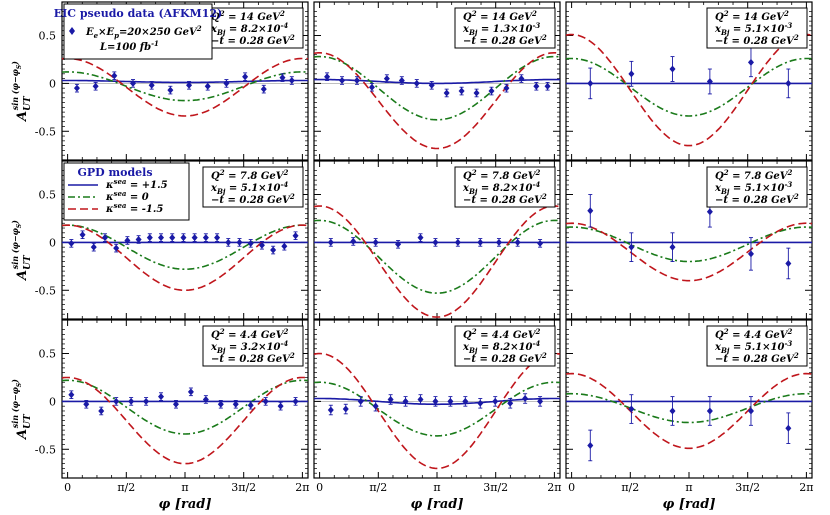 This screenshot has height=515, width=830. What do you see at coordinates (134, 208) in the screenshot?
I see `legend-model-entry: κsea = -1.5` at bounding box center [134, 208].